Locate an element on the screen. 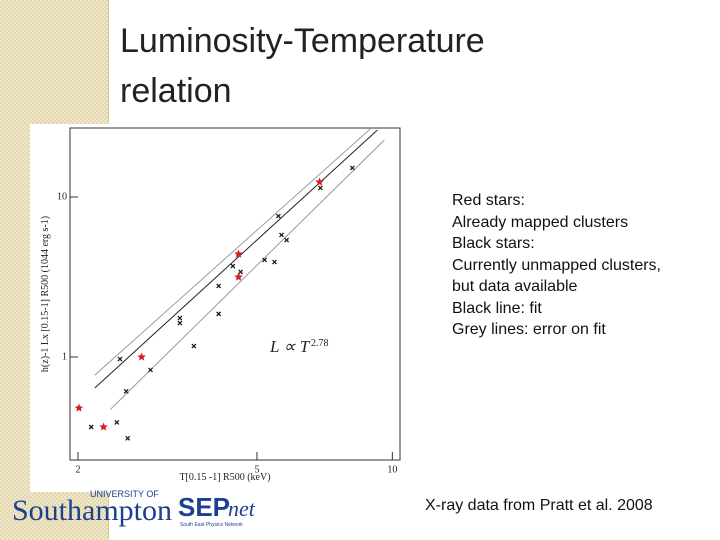 This screenshot has height=540, width=720. note: Red stars: is located at coordinates (488, 200).